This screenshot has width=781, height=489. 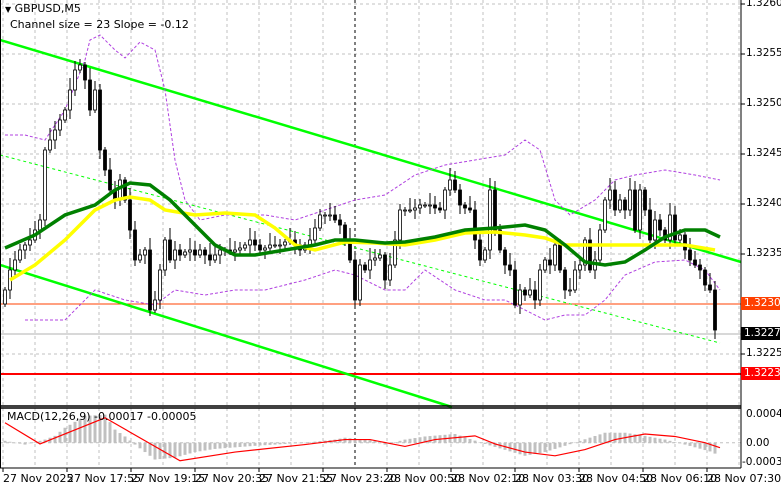 What do you see at coordinates (99, 24) in the screenshot?
I see `channel-info: Channel size = 23 Slope = -0.12` at bounding box center [99, 24].